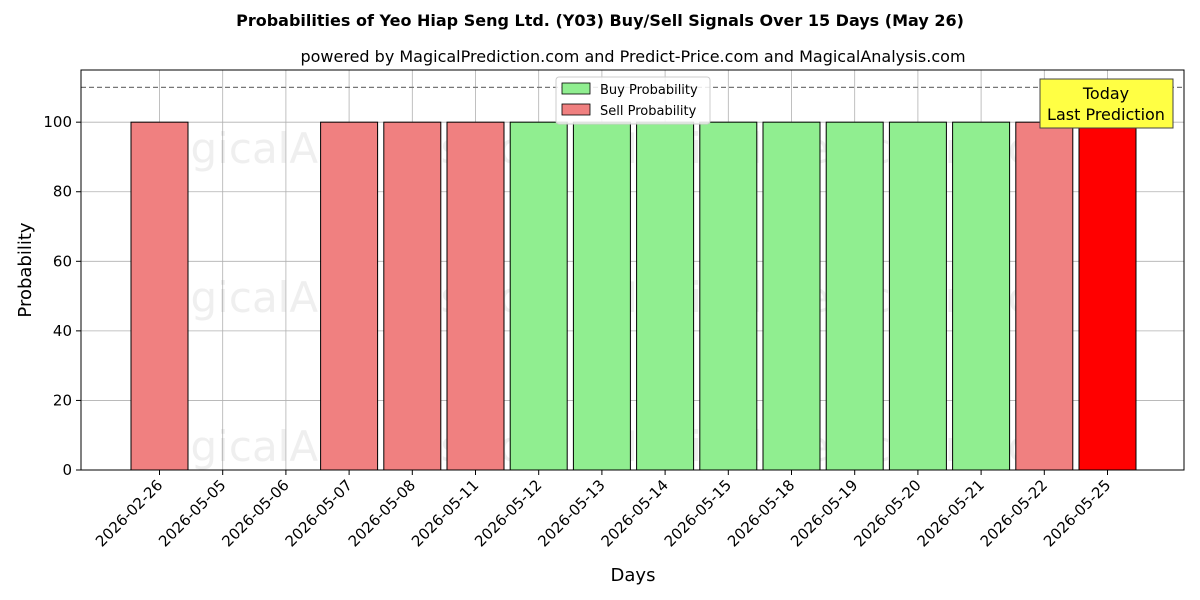 This screenshot has width=1200, height=600. What do you see at coordinates (576, 109) in the screenshot?
I see `legend-swatch-sell` at bounding box center [576, 109].